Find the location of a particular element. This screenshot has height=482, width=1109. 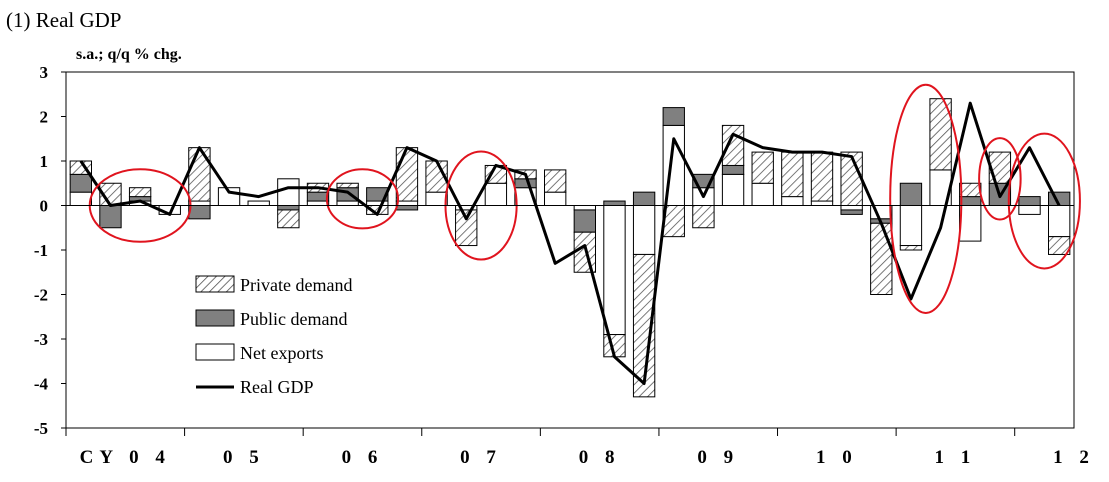

legend-swatch-private-demand is located at coordinates (215, 284).